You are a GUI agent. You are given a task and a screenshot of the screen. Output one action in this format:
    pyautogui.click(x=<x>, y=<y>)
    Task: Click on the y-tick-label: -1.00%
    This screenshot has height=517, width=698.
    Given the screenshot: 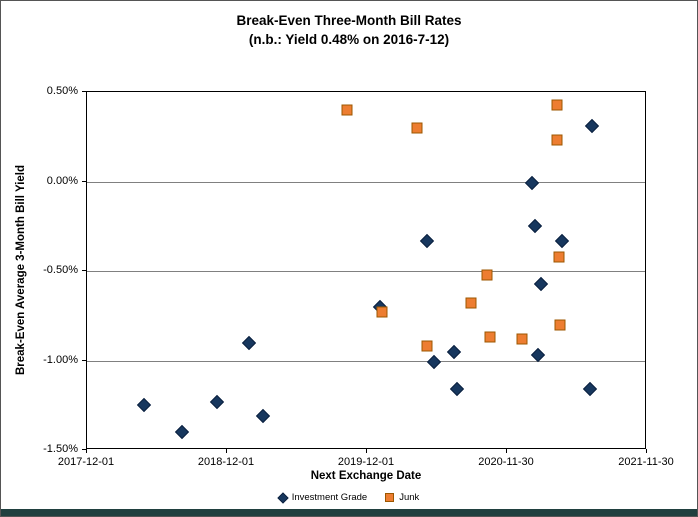 What is the action you would take?
    pyautogui.click(x=60, y=359)
    